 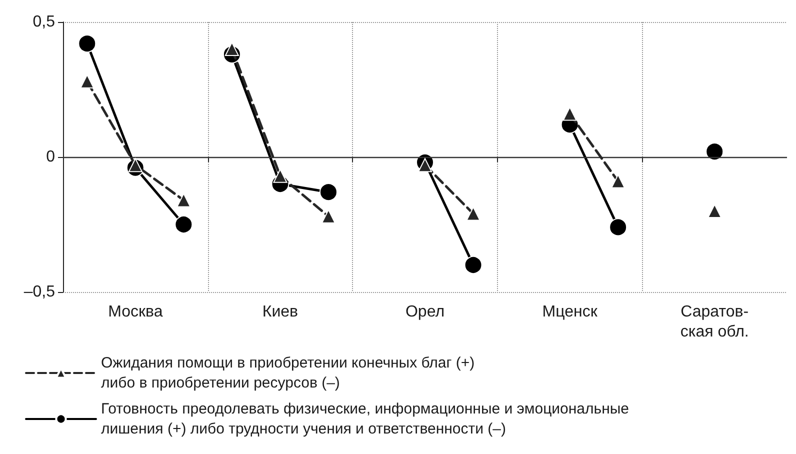 What do you see at coordinates (44, 22) in the screenshot?
I see `y-tick-label: 0,5` at bounding box center [44, 22].